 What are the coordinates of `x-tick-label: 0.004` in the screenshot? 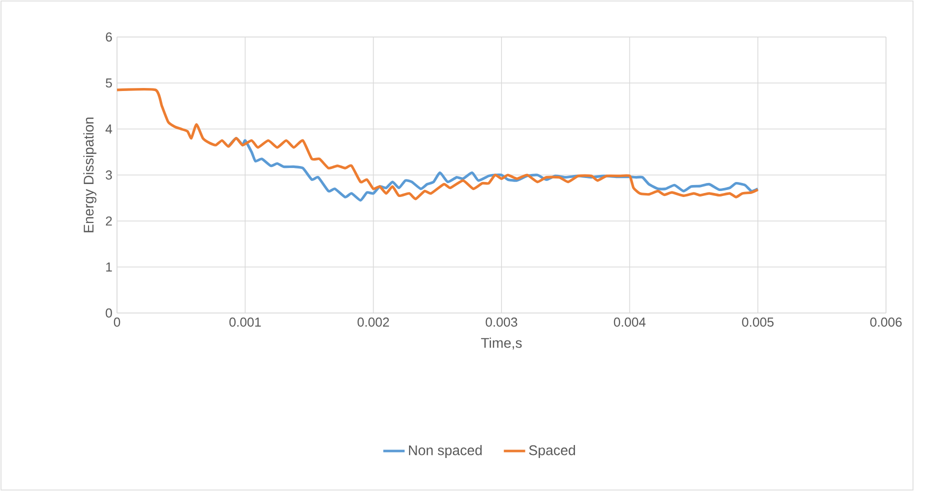 It's located at (630, 322).